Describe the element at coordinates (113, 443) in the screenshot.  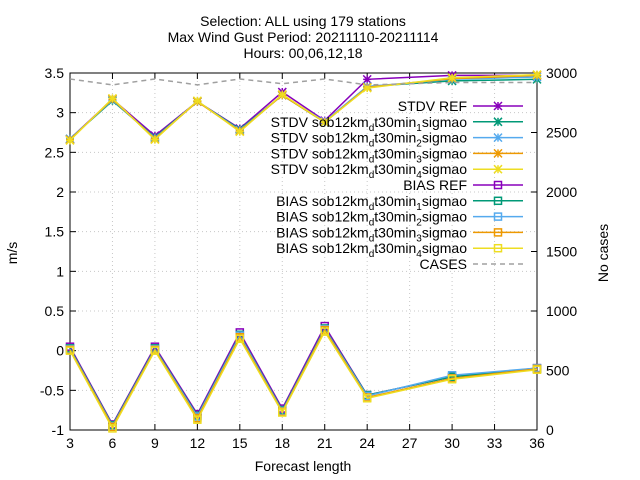
I see `x-tick-label: 6` at that location.